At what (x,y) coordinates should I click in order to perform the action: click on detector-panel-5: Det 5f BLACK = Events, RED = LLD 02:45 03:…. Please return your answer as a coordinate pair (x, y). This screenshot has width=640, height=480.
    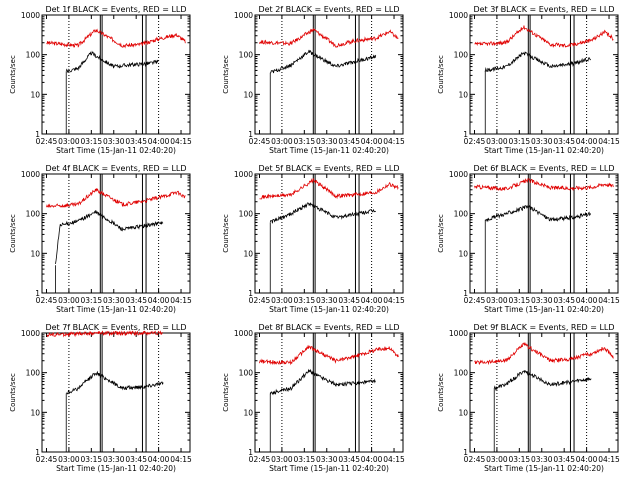
    Looking at the image, I should click on (313, 239).